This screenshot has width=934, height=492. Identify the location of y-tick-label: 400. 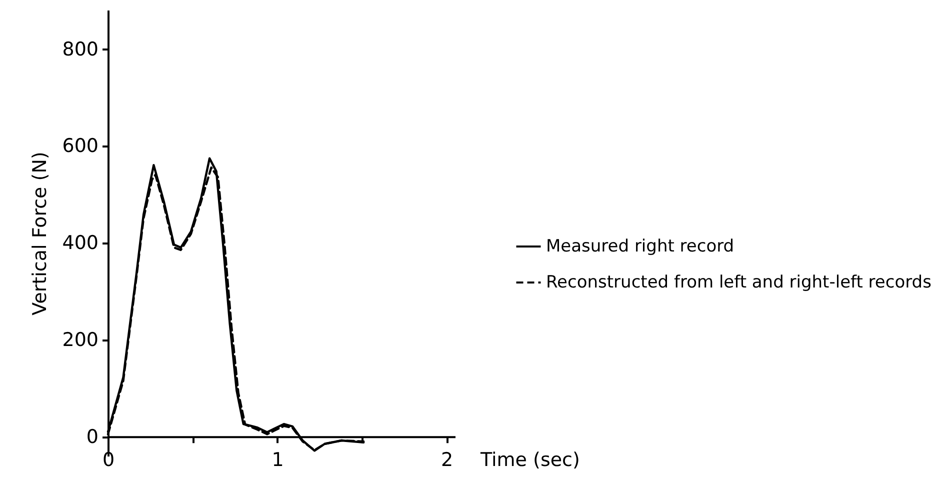
(80, 243).